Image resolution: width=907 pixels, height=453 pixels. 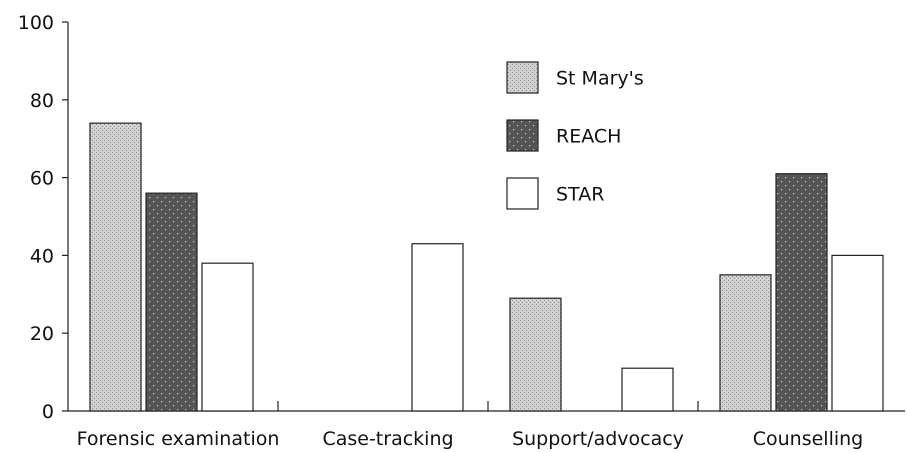 What do you see at coordinates (48, 412) in the screenshot?
I see `y-tick-label: 0` at bounding box center [48, 412].